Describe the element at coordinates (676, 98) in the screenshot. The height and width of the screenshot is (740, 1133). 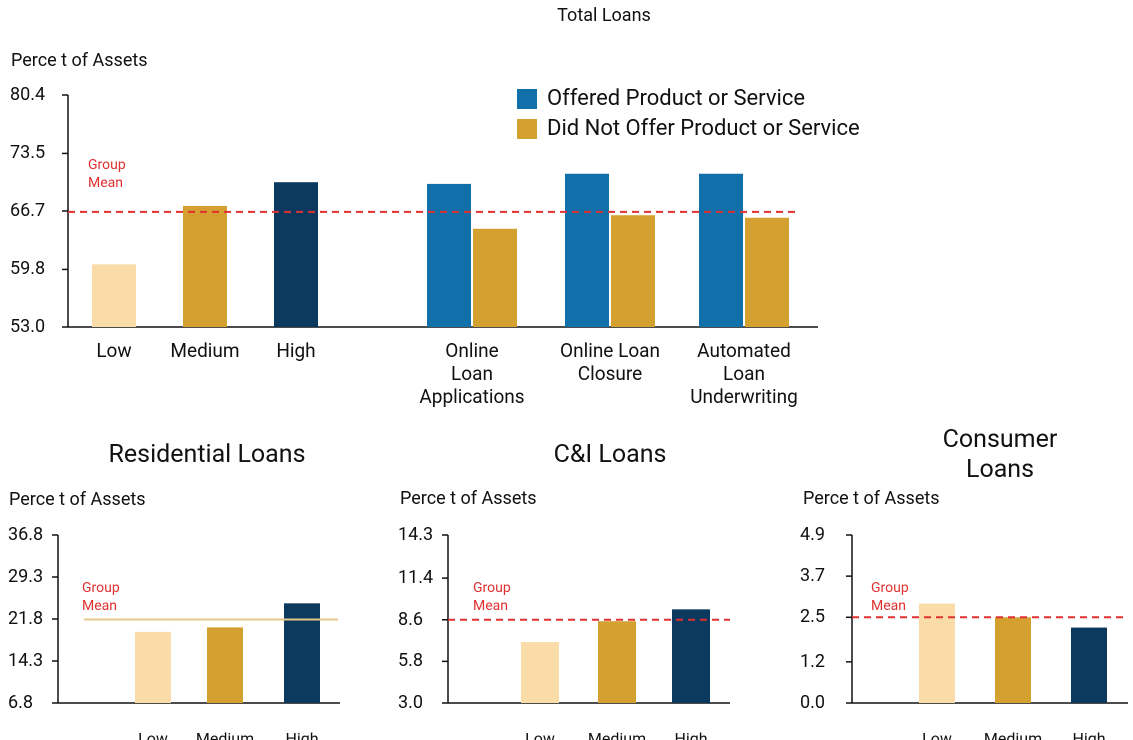
I see `legend-label: Offered Product or Service` at that location.